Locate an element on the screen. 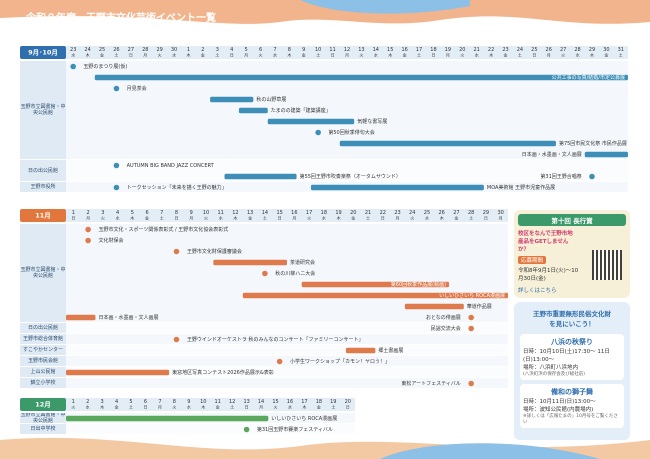 The image size is (650, 459). day-number: 17 is located at coordinates (309, 213).